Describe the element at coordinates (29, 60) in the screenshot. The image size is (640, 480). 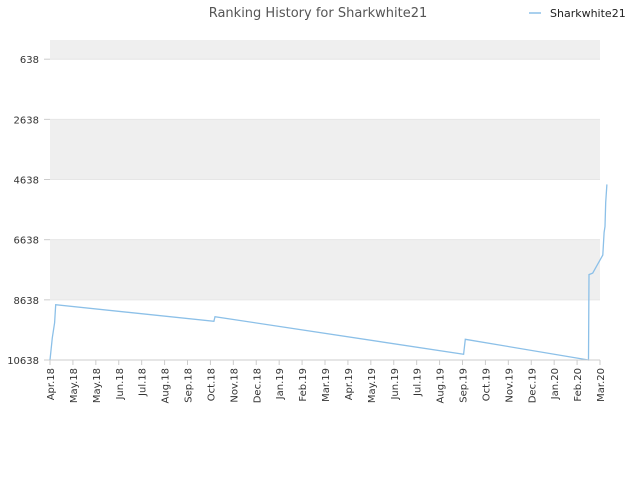
I see `y-tick-label: 638` at that location.